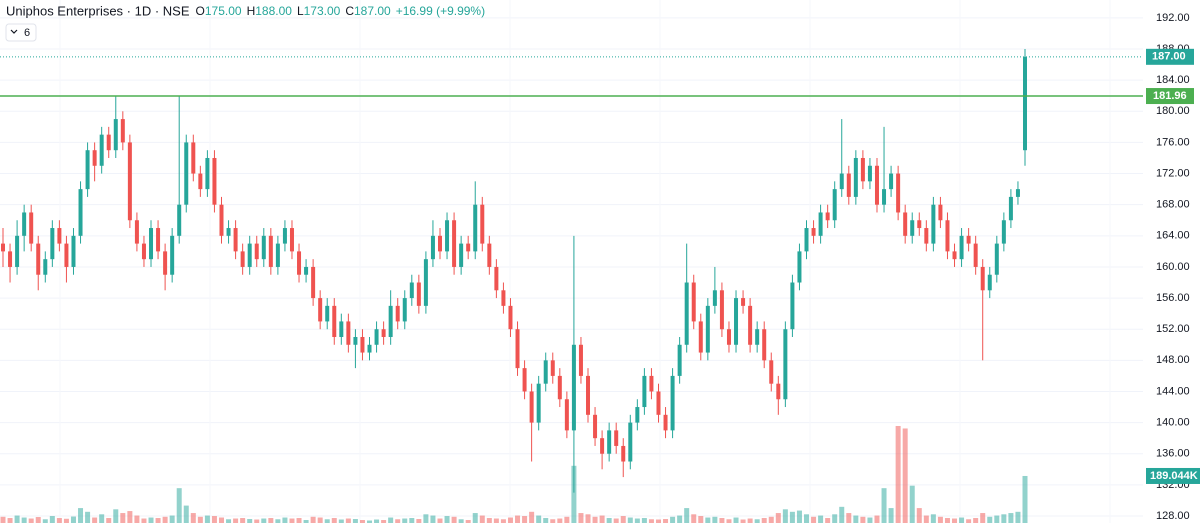 The image size is (1200, 523). Describe the element at coordinates (372, 11) in the screenshot. I see `ohlc-value: 187.00` at that location.